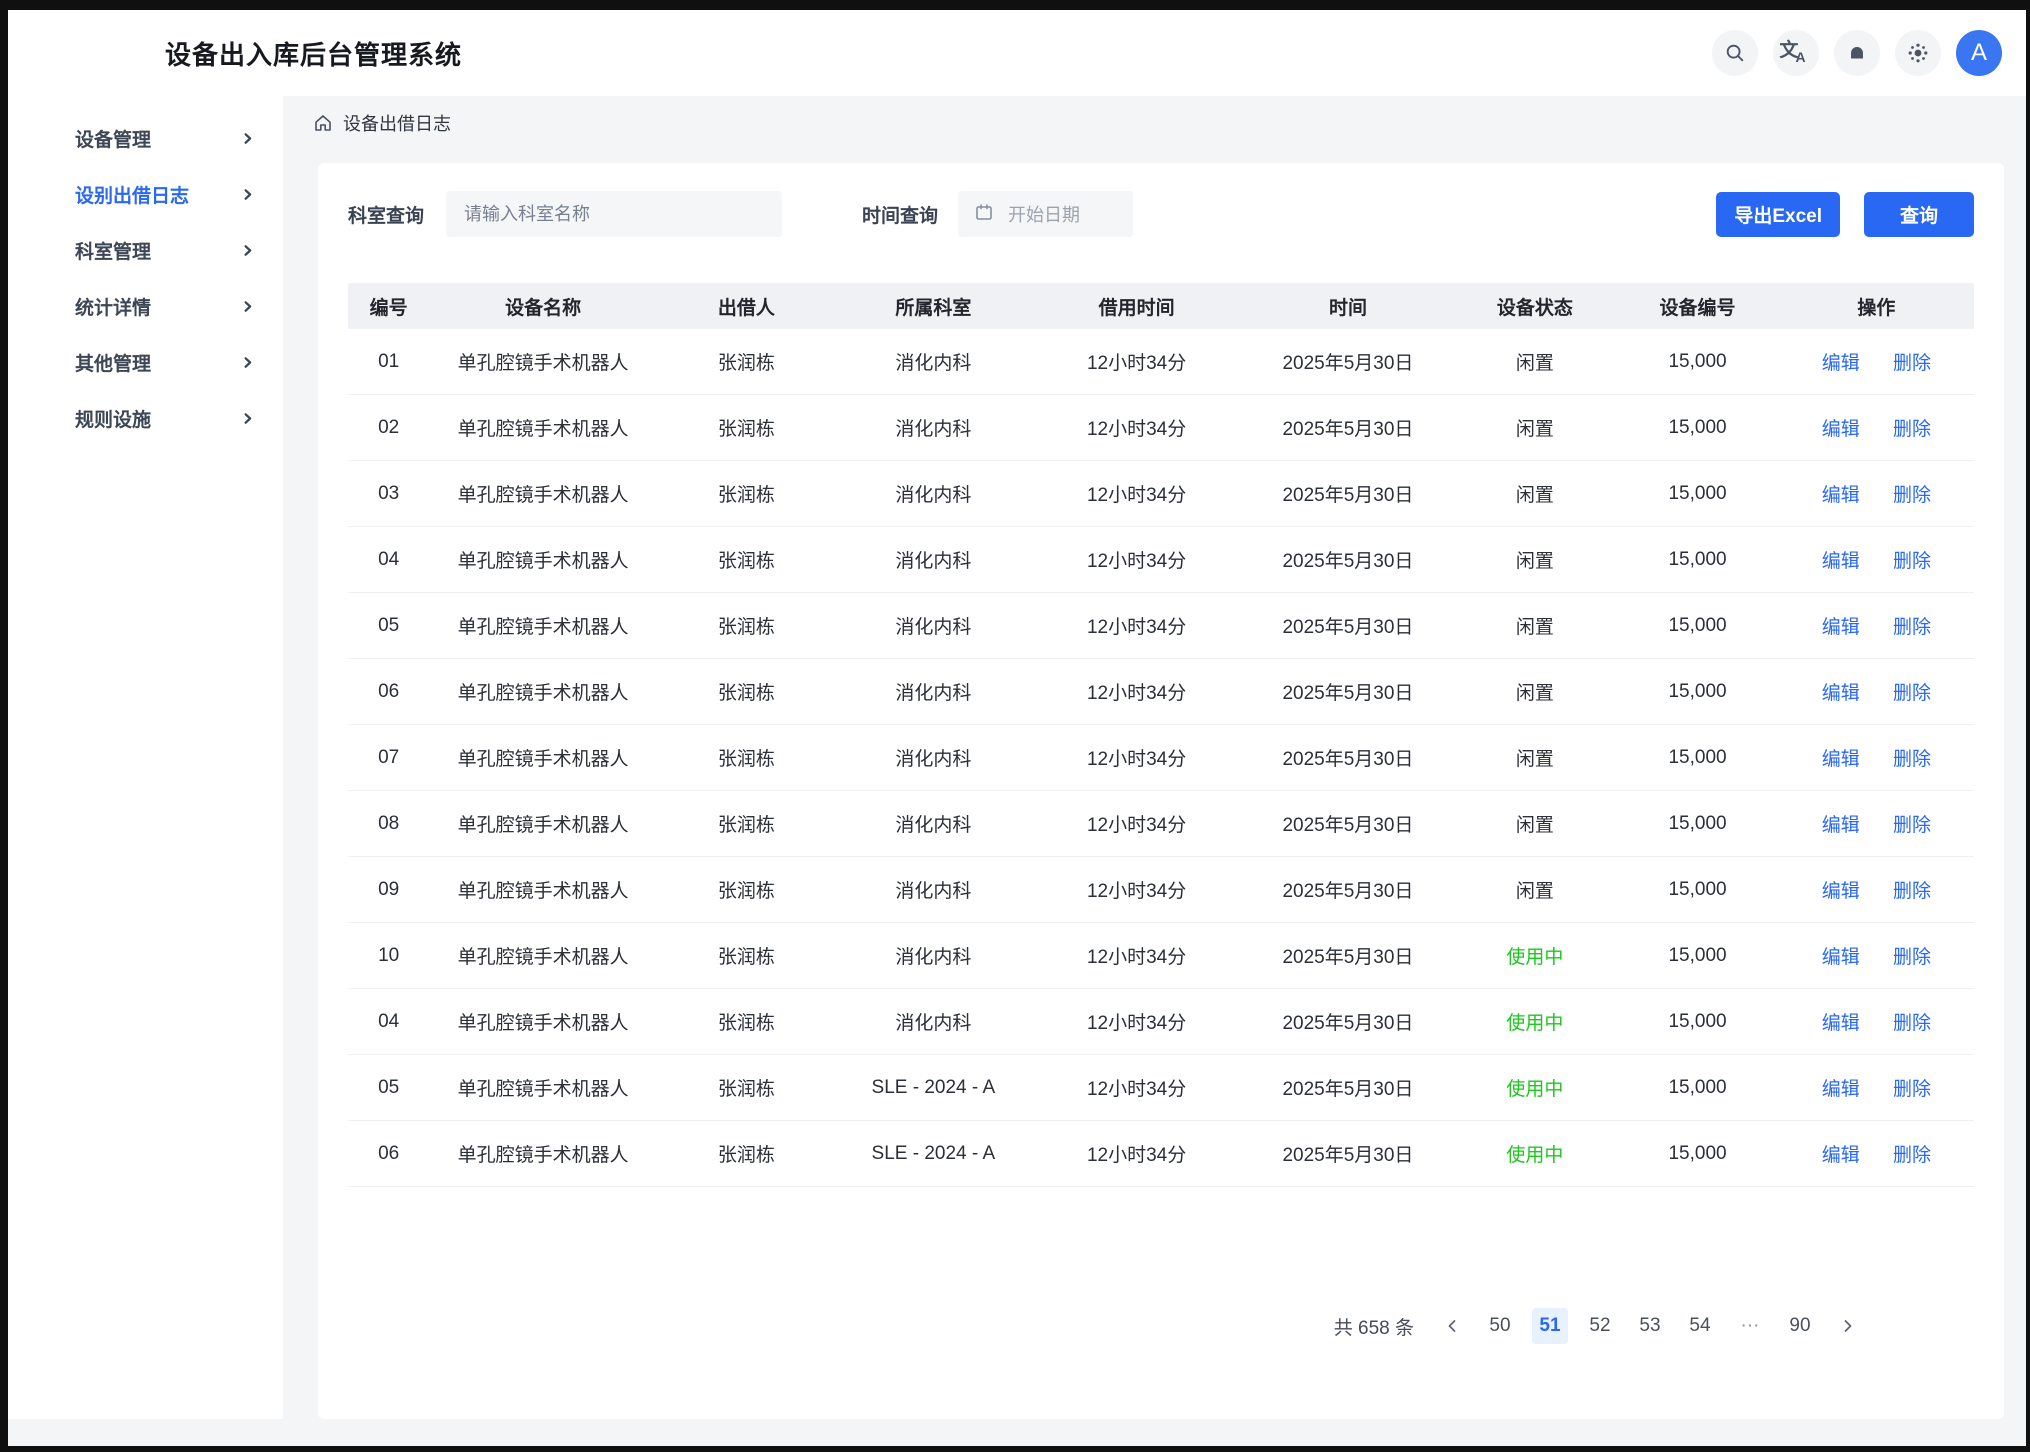 The image size is (2030, 1452). I want to click on sidebar: 设备管理 设别出借日志 科室管理 统计详情 其他管理 规则设施, so click(145, 757).